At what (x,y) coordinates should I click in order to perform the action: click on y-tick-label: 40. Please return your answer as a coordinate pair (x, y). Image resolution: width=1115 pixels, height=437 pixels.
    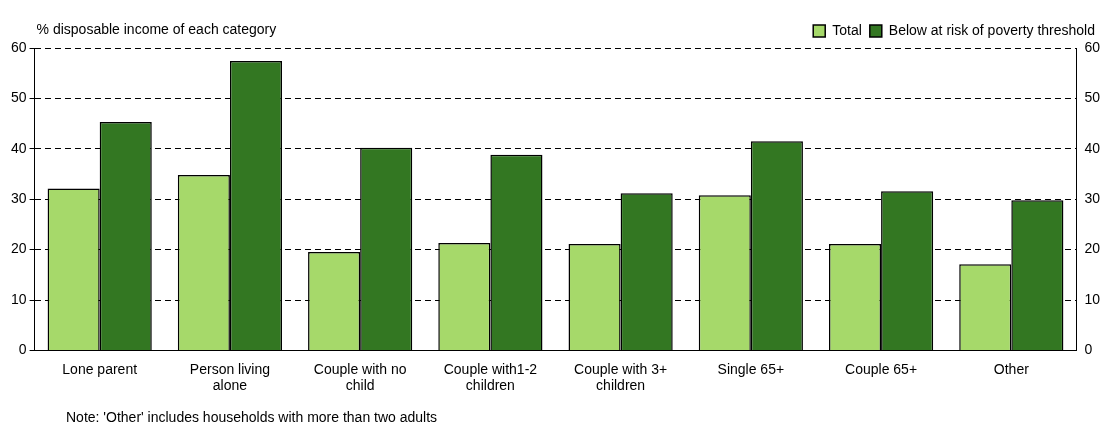
    Looking at the image, I should click on (18, 147).